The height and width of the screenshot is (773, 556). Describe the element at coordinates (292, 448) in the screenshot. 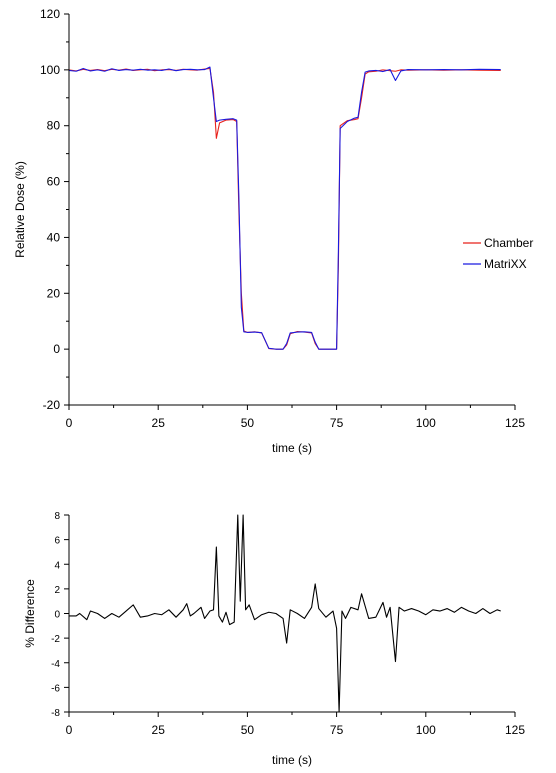

I see `dose-profile-x-axis-title: time (s)` at that location.